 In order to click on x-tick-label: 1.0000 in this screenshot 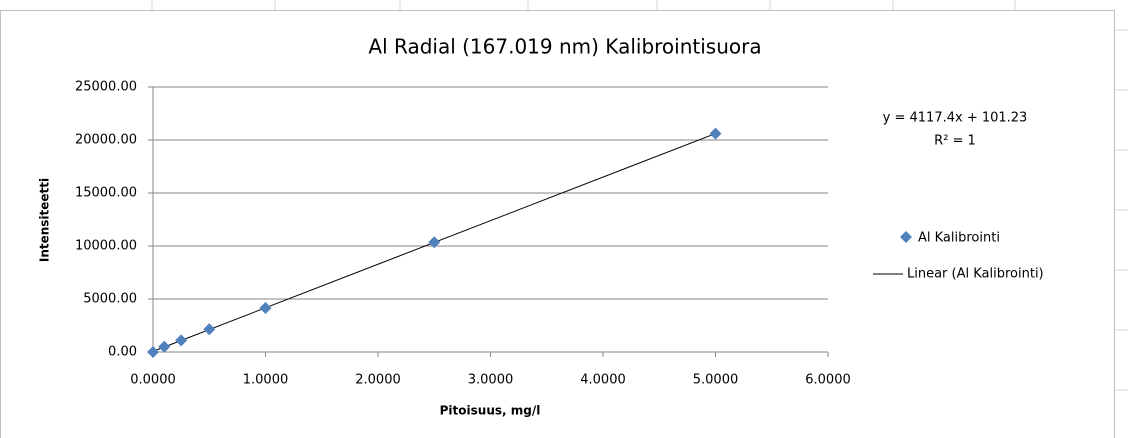, I will do `click(266, 380)`.